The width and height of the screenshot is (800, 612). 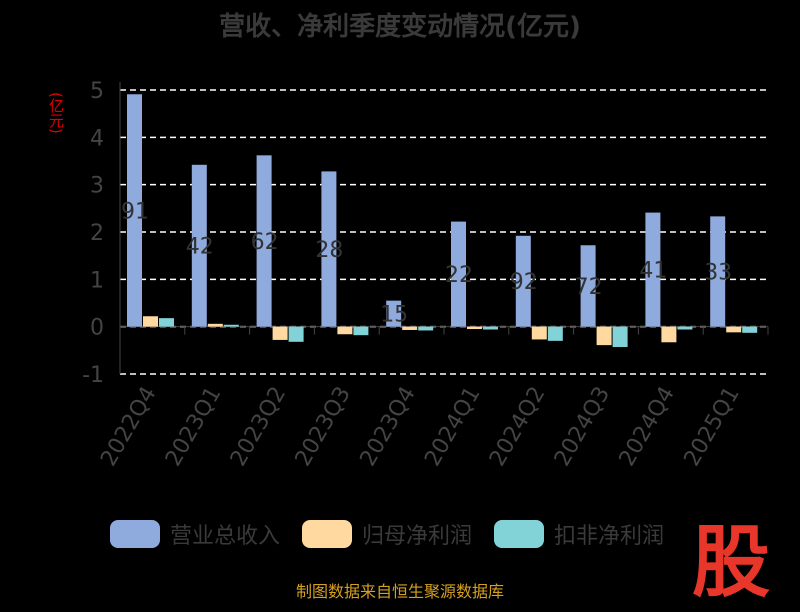 I want to click on y-tick-label: 2, so click(x=97, y=233).